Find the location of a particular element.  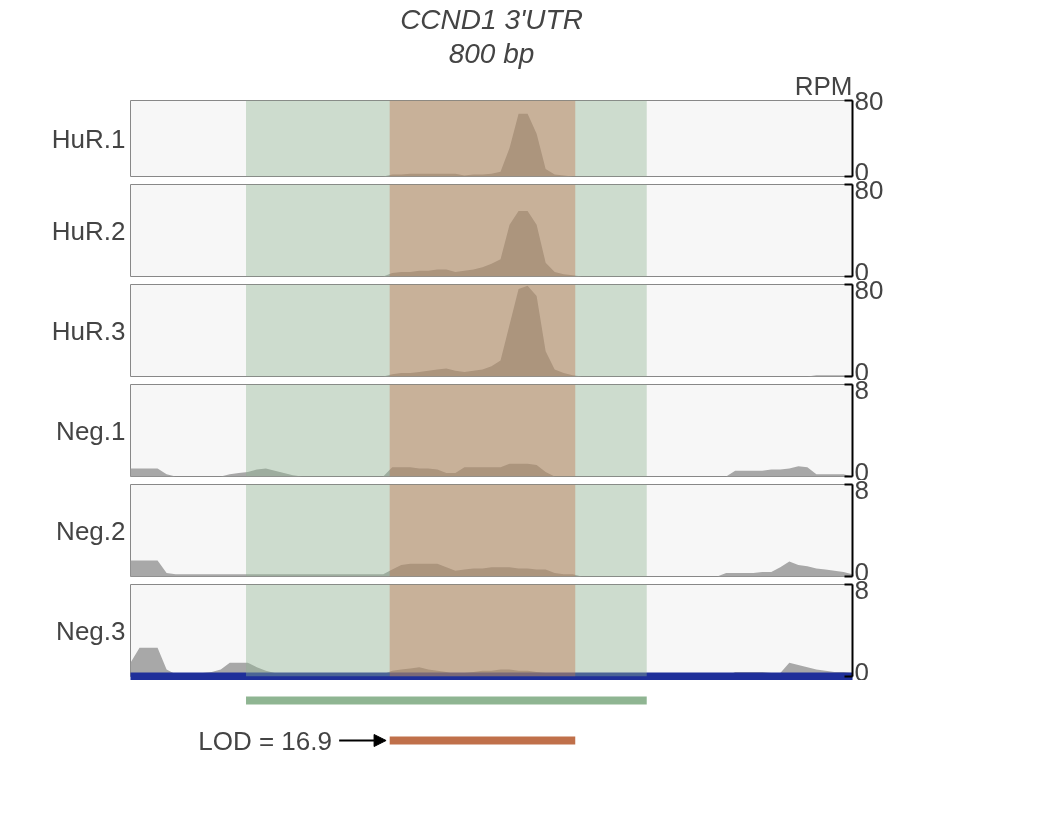

y-axis-title: HuR.1 is located at coordinates (88, 138).